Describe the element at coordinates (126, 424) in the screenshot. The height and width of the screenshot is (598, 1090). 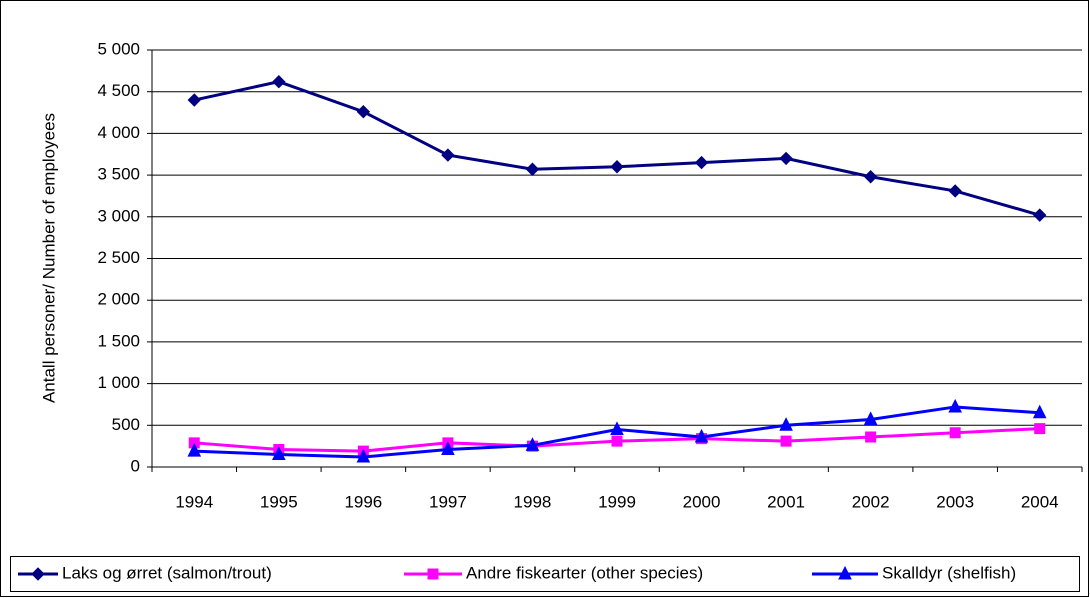
I see `y-tick-label: 500` at that location.